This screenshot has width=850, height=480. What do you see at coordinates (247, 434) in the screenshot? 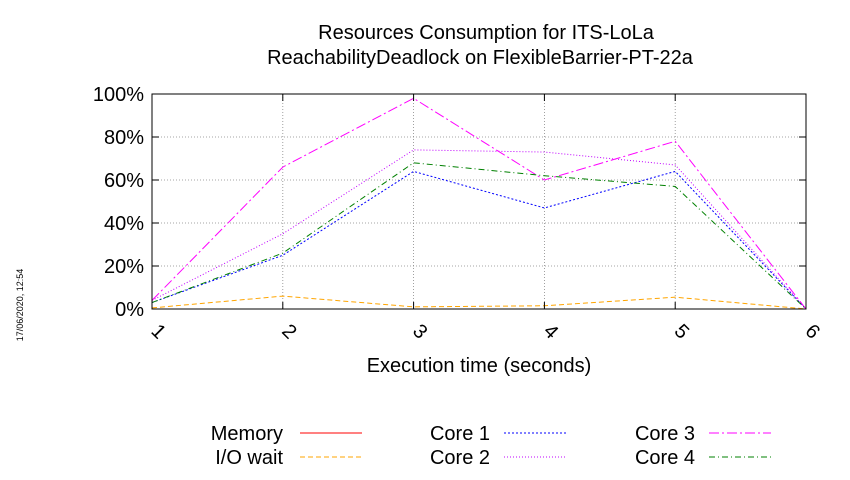
I see `legend-label-memory: Memory` at bounding box center [247, 434].